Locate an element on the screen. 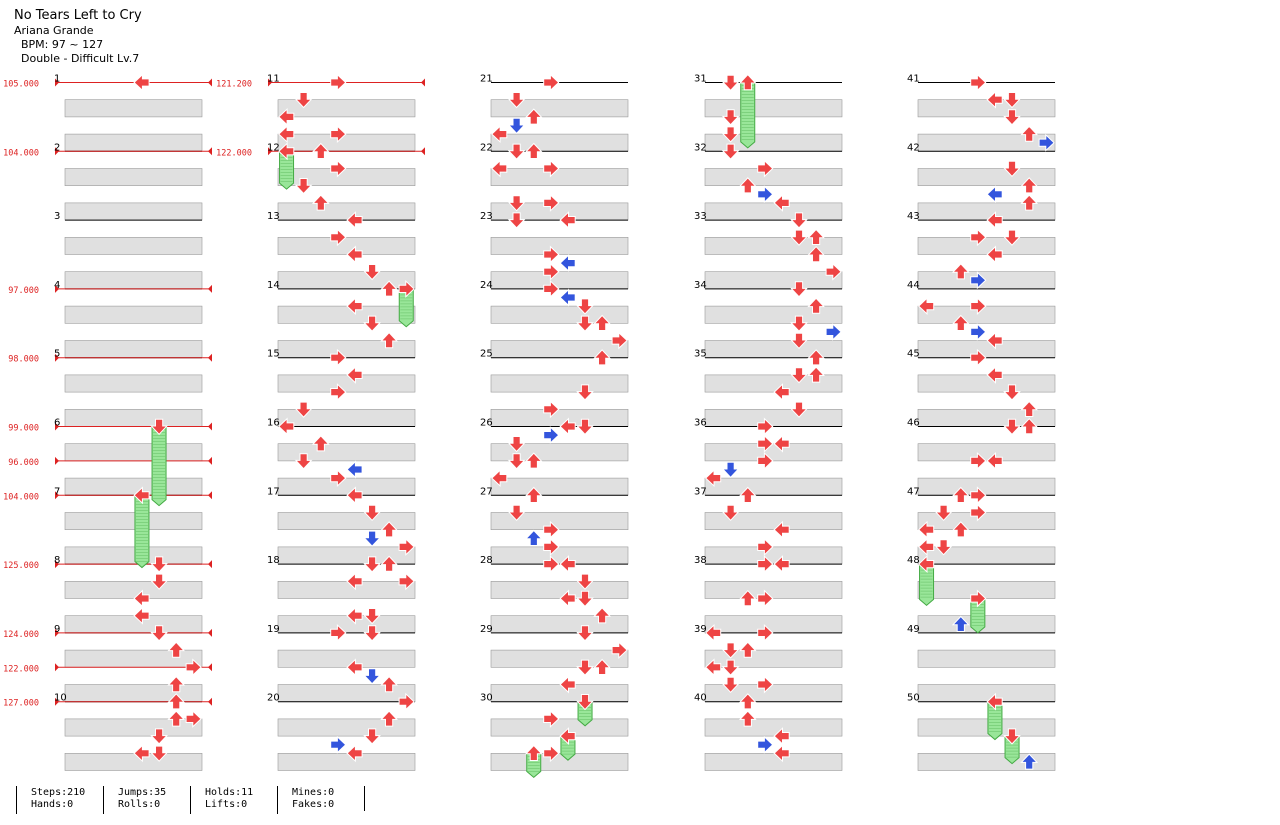  bpm-value: 104.000 is located at coordinates (21, 497).